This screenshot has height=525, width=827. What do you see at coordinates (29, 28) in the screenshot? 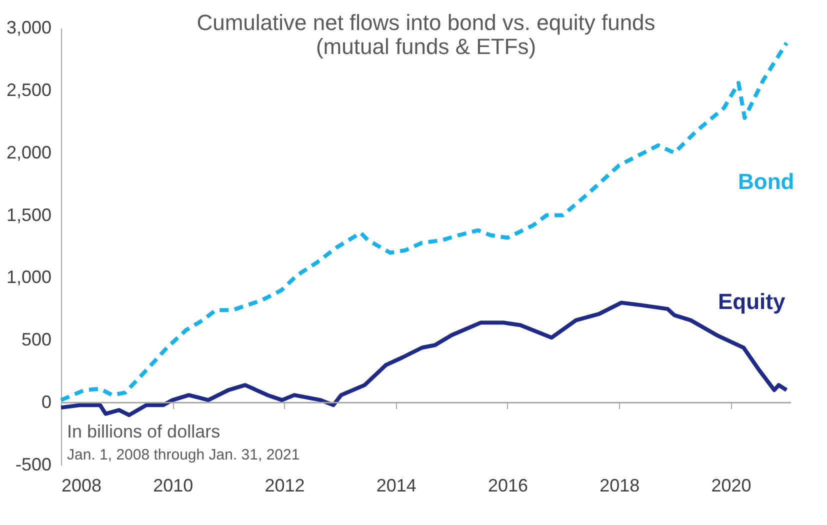
I see `y-tick-label: 3,000` at bounding box center [29, 28].